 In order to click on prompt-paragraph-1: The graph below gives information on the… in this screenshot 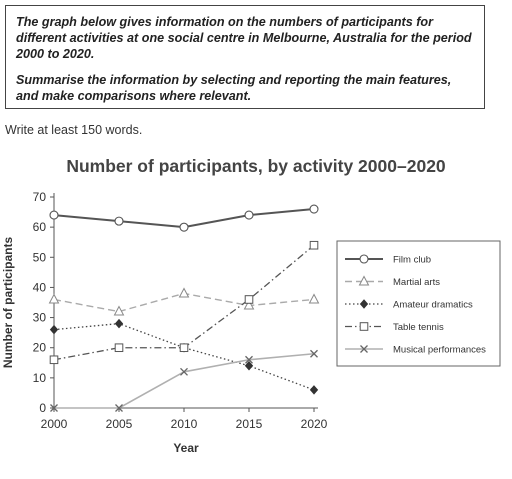, I will do `click(244, 38)`.